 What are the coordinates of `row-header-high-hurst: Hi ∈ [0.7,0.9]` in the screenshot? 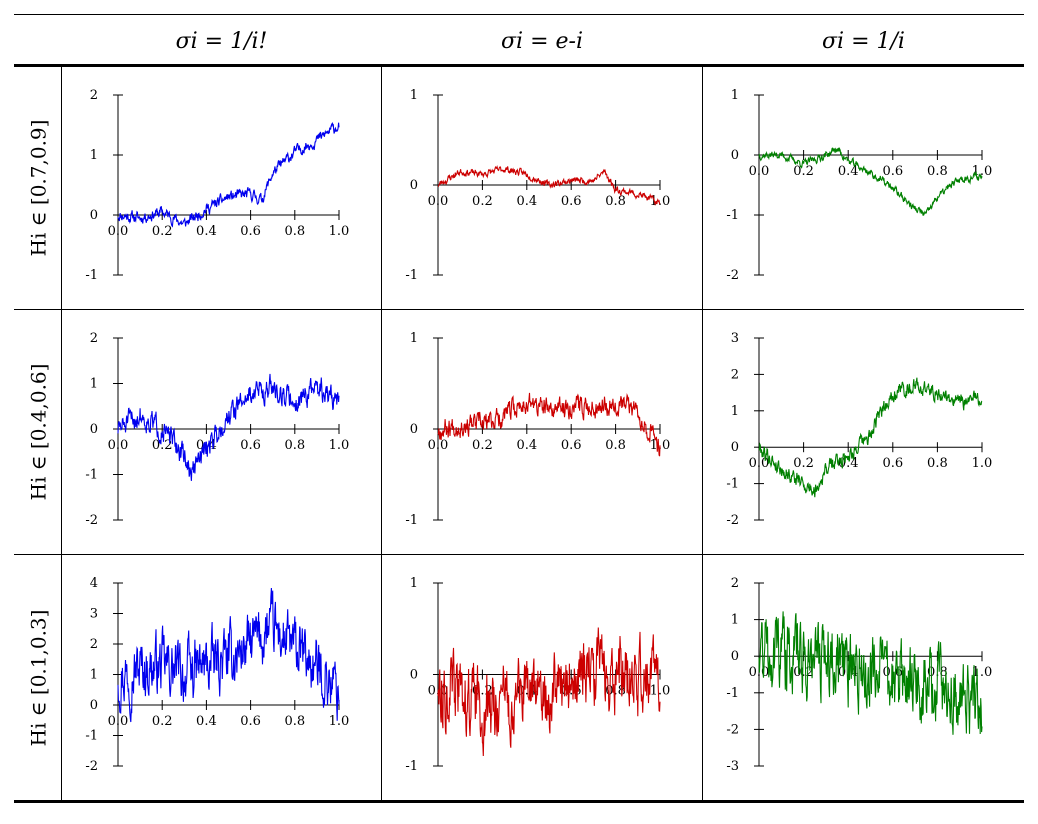 It's located at (38, 188).